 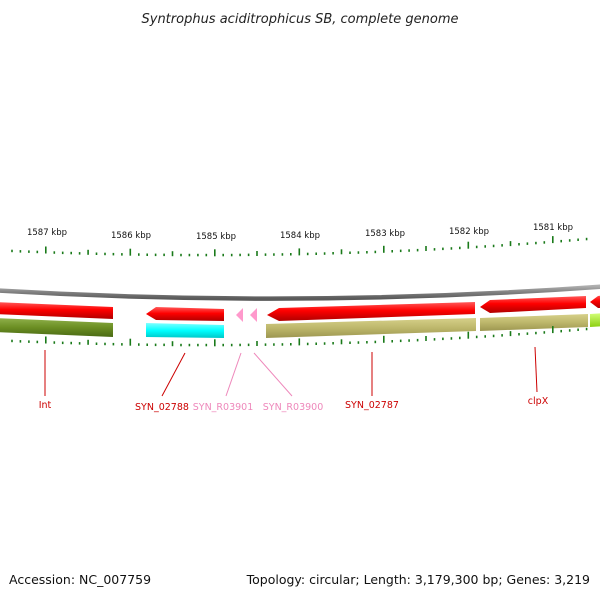 What do you see at coordinates (162, 407) in the screenshot?
I see `gene-label-syn-02788: SYN_02788` at bounding box center [162, 407].